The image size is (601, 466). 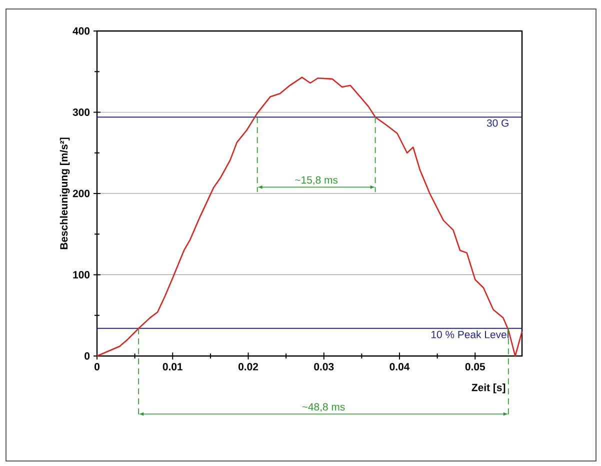 I want to click on text: ~48,8 ms, so click(x=323, y=407).